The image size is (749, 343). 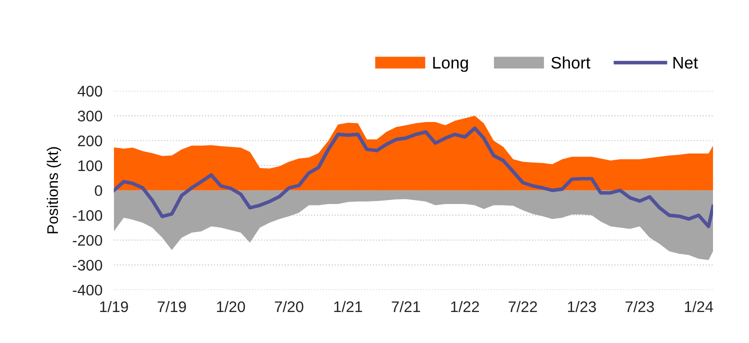 What do you see at coordinates (699, 306) in the screenshot?
I see `x-tick-label: 1/24` at bounding box center [699, 306].